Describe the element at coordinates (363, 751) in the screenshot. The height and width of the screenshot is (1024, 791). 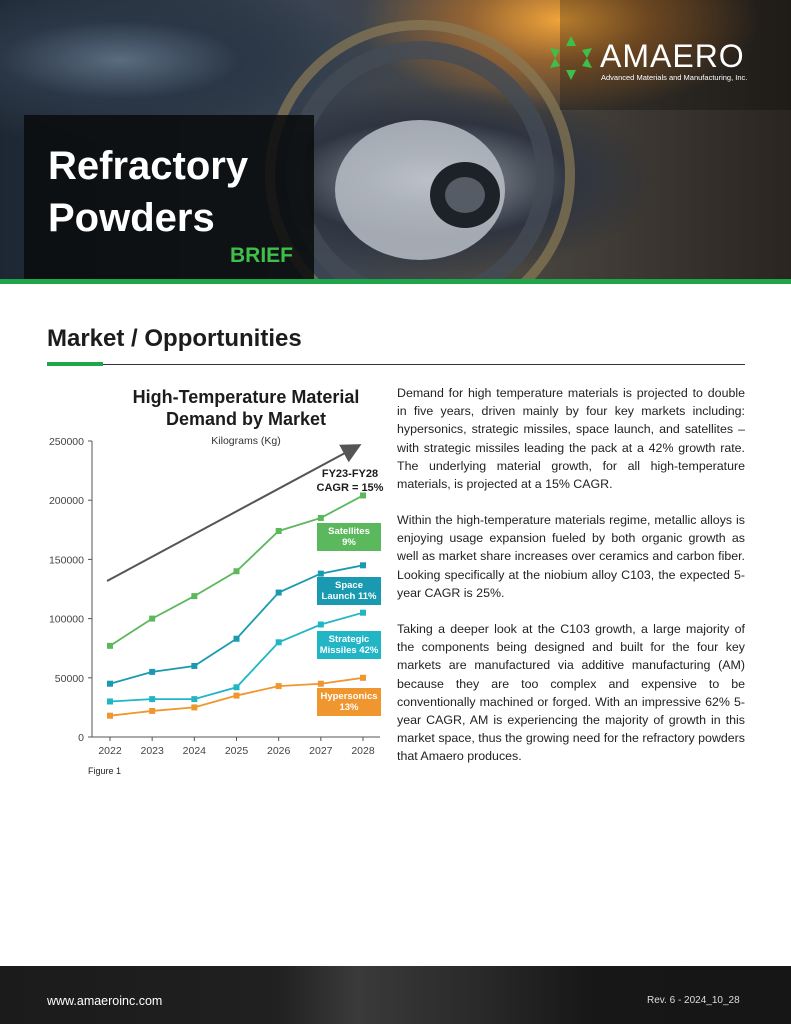
I see `x-tick-label: 2028` at that location.